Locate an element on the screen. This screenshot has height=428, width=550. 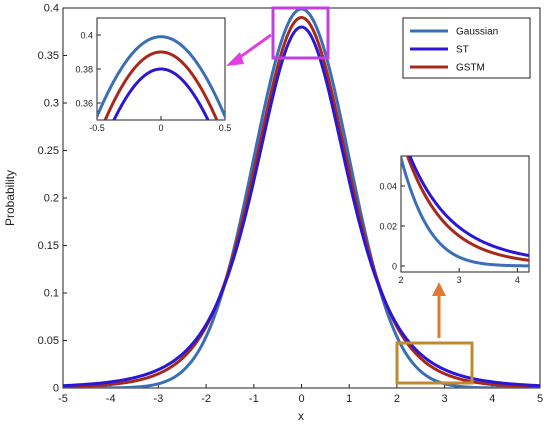
main-y-tick-label: 0.05 is located at coordinates (48, 341).